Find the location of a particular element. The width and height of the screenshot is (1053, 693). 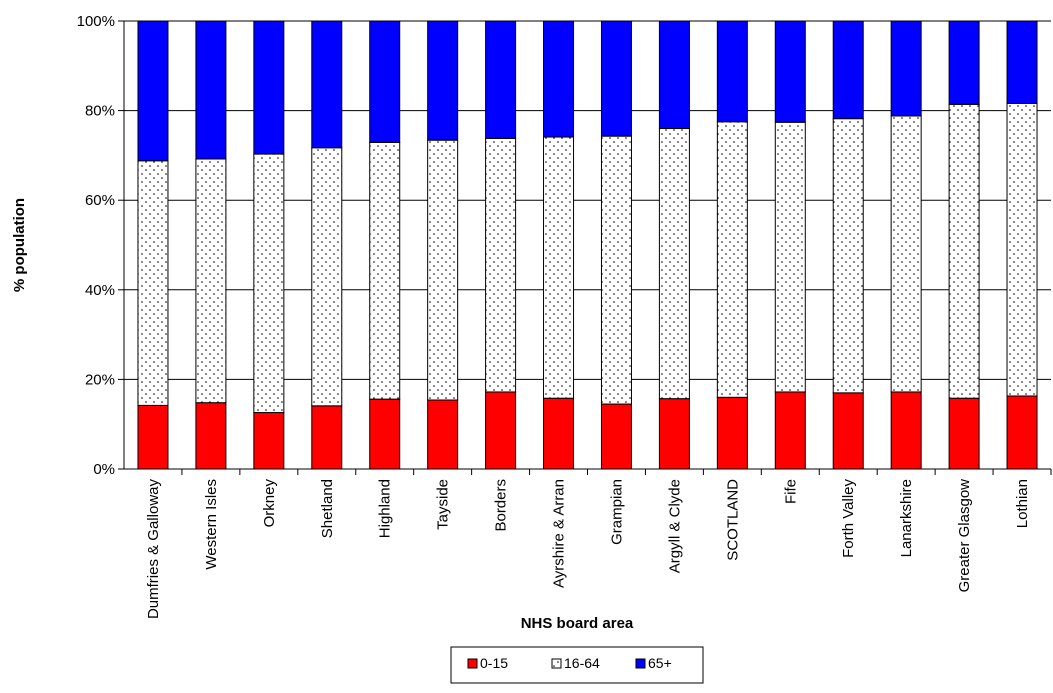

y-tick-label: 0% is located at coordinates (104, 469).